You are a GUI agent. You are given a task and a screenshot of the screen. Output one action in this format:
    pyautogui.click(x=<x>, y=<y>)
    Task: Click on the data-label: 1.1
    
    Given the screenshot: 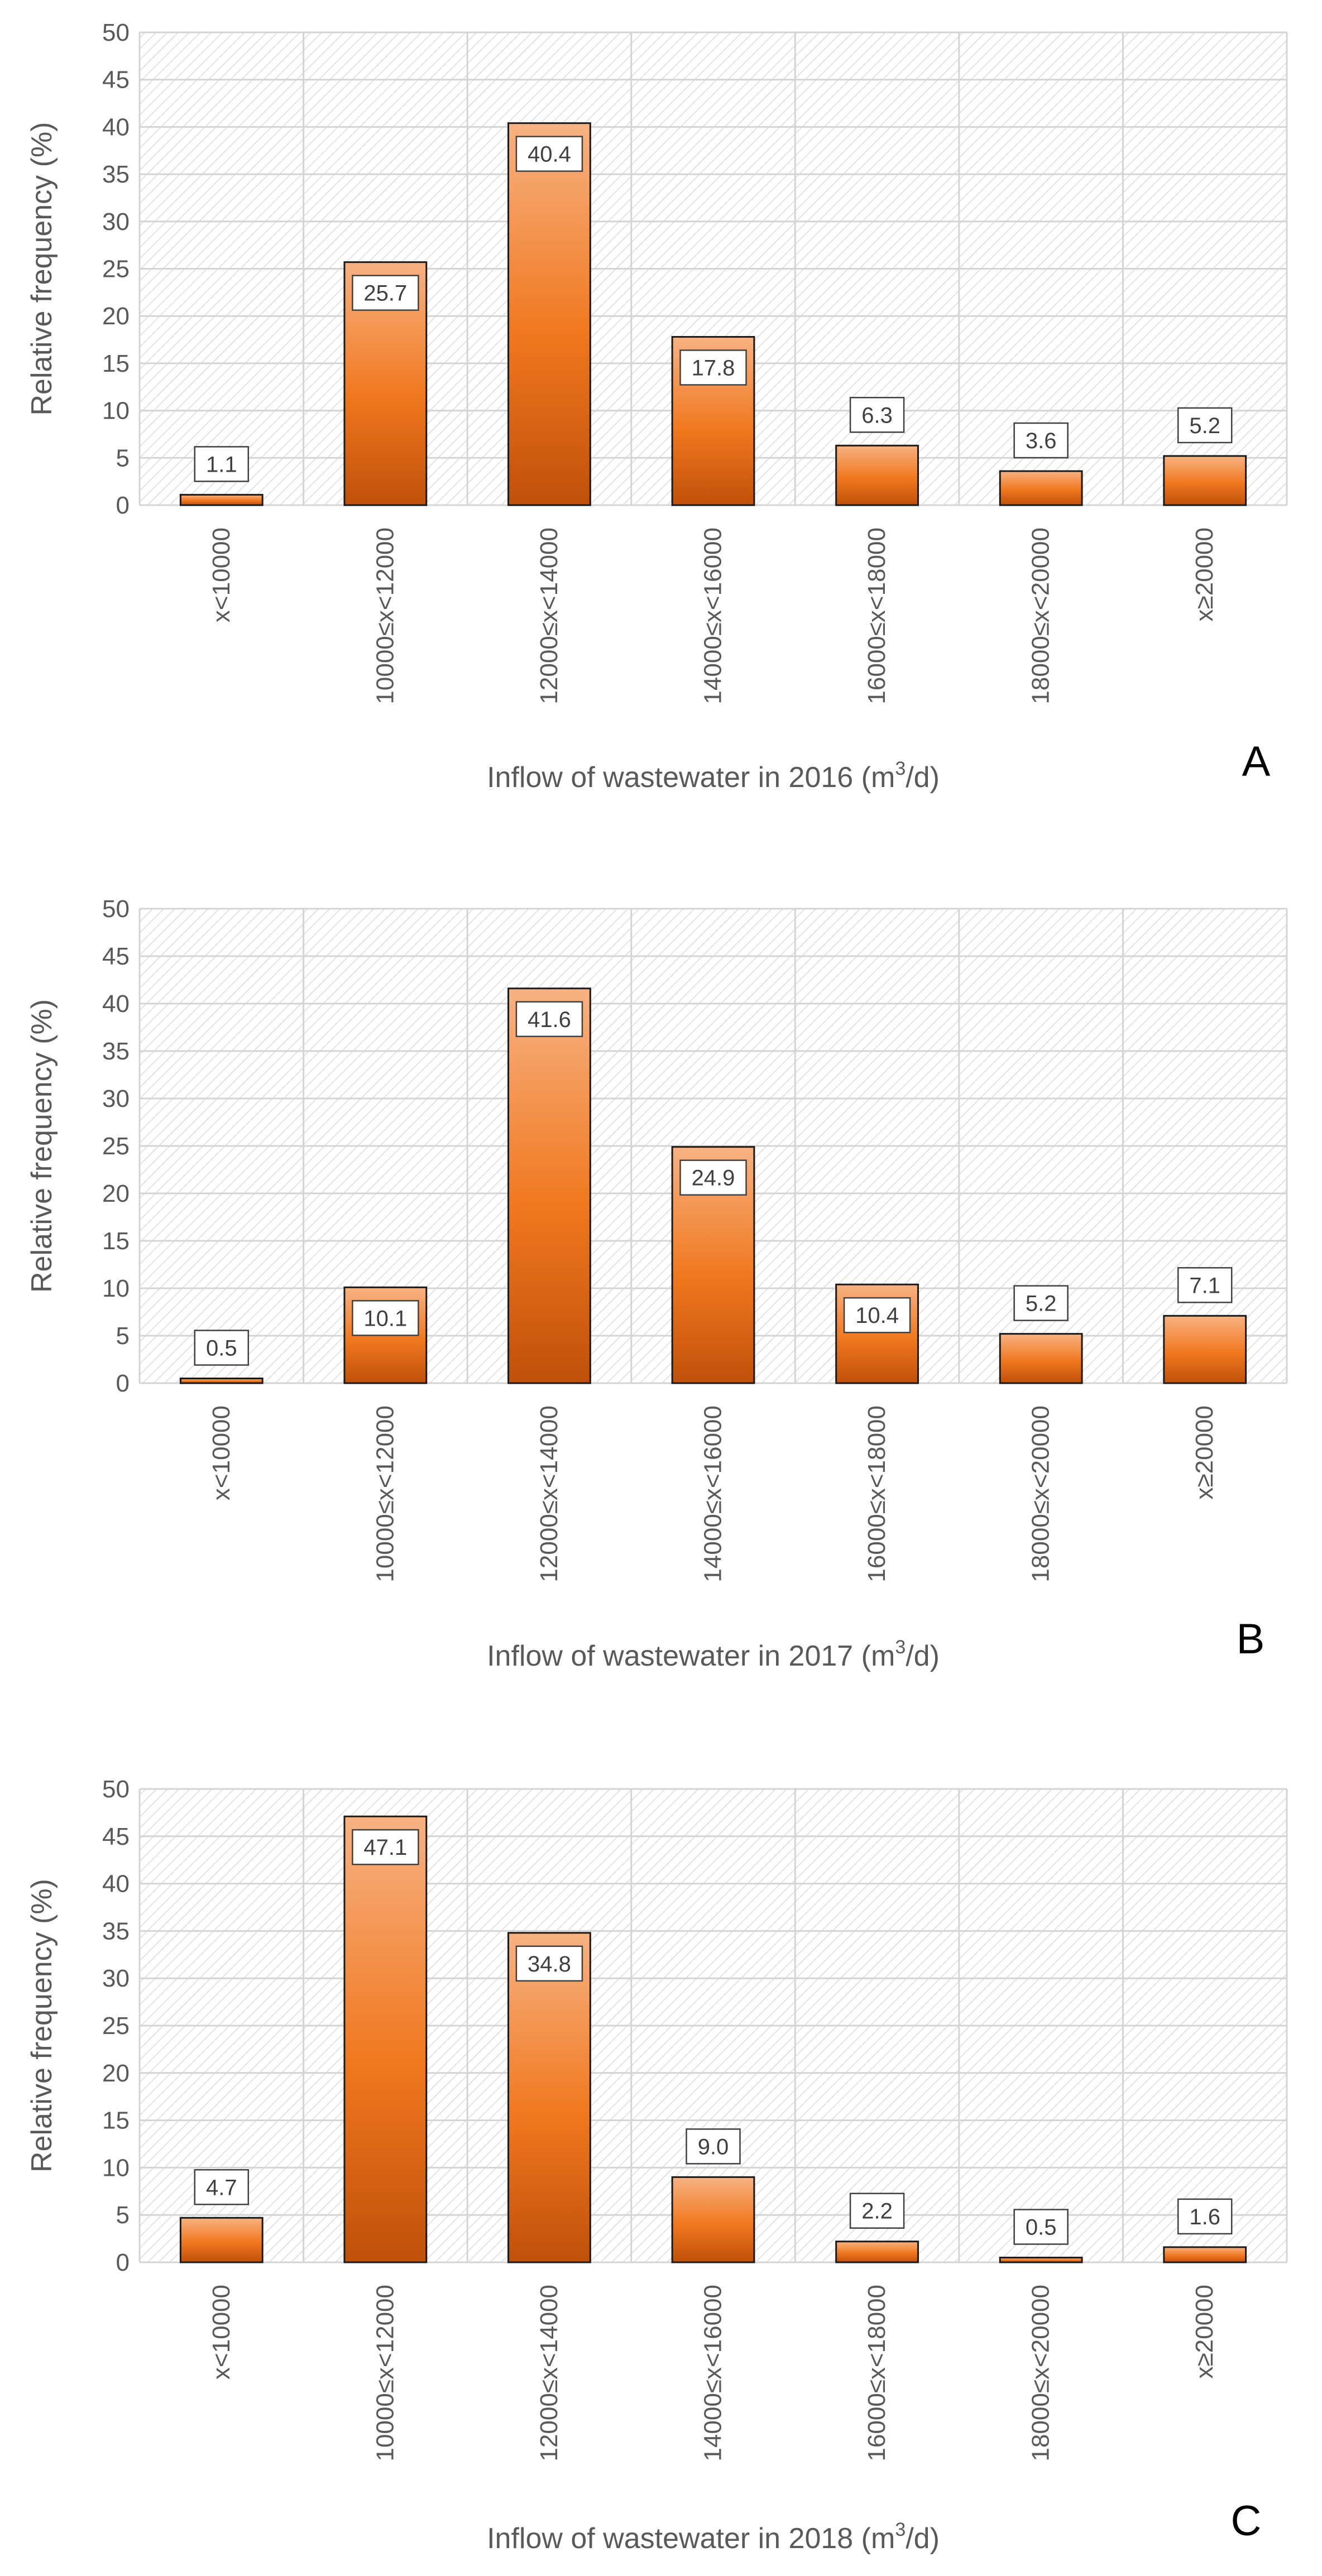 What is the action you would take?
    pyautogui.click(x=221, y=464)
    